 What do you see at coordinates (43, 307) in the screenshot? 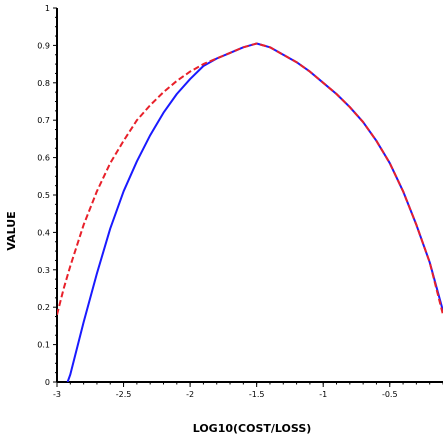
I see `y-tick-label: 0.2` at bounding box center [43, 307].